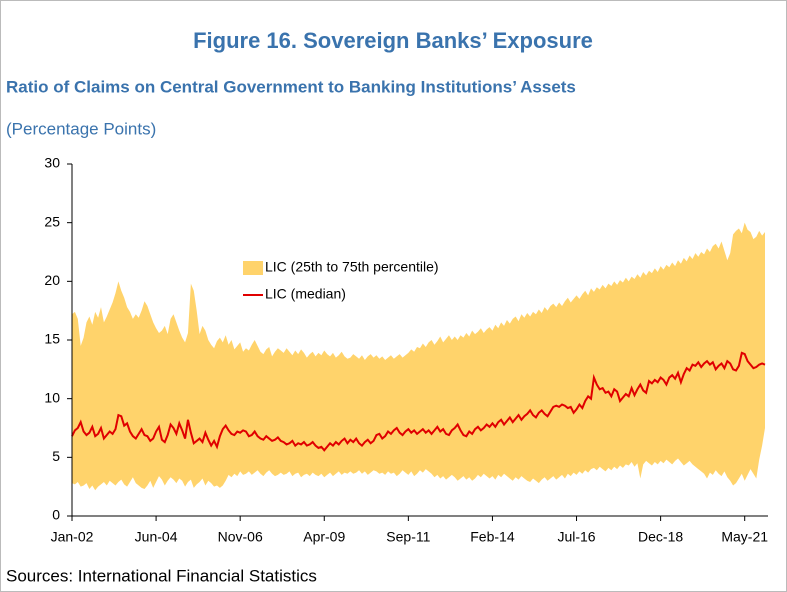 This screenshot has width=787, height=592. What do you see at coordinates (56, 515) in the screenshot?
I see `y-tick-label: 0` at bounding box center [56, 515].